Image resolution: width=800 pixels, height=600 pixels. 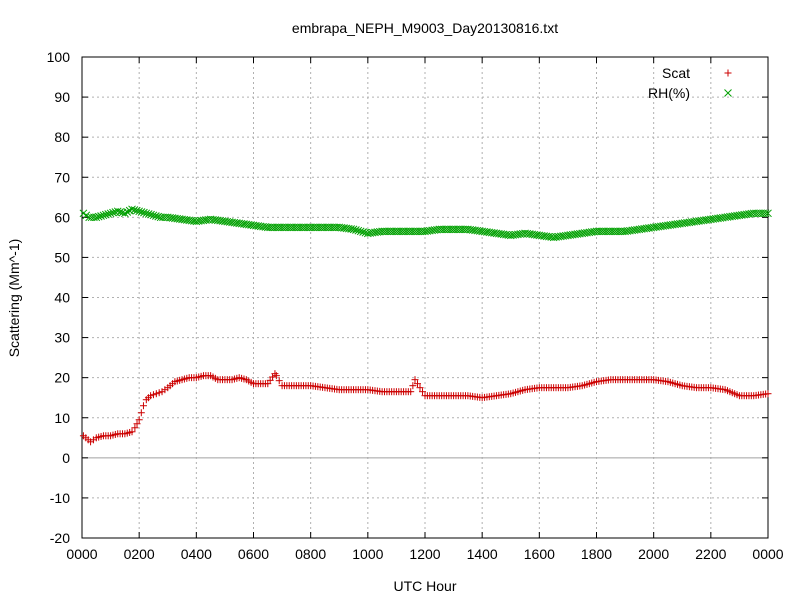 I want to click on x-tick-label: 1400, so click(x=482, y=554).